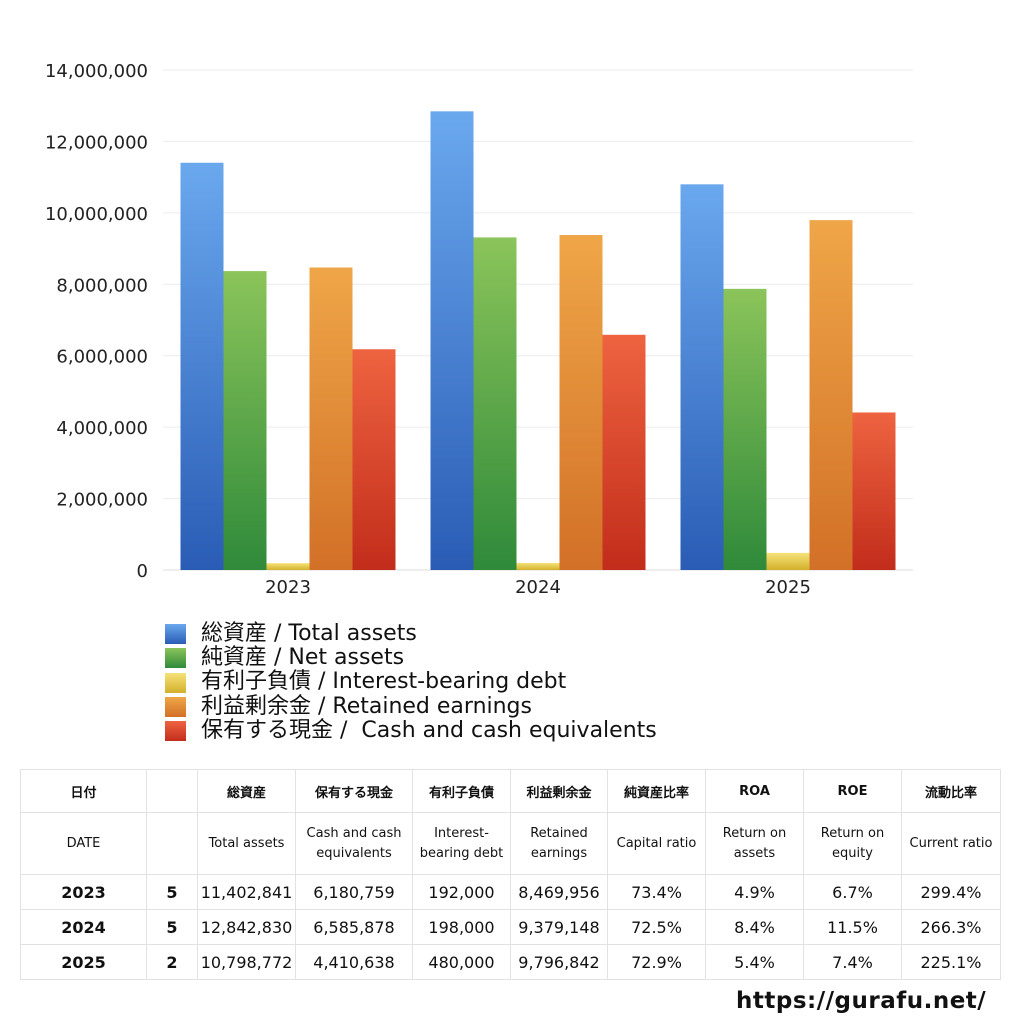  Describe the element at coordinates (461, 927) in the screenshot. I see `table-cell: 198,000` at that location.